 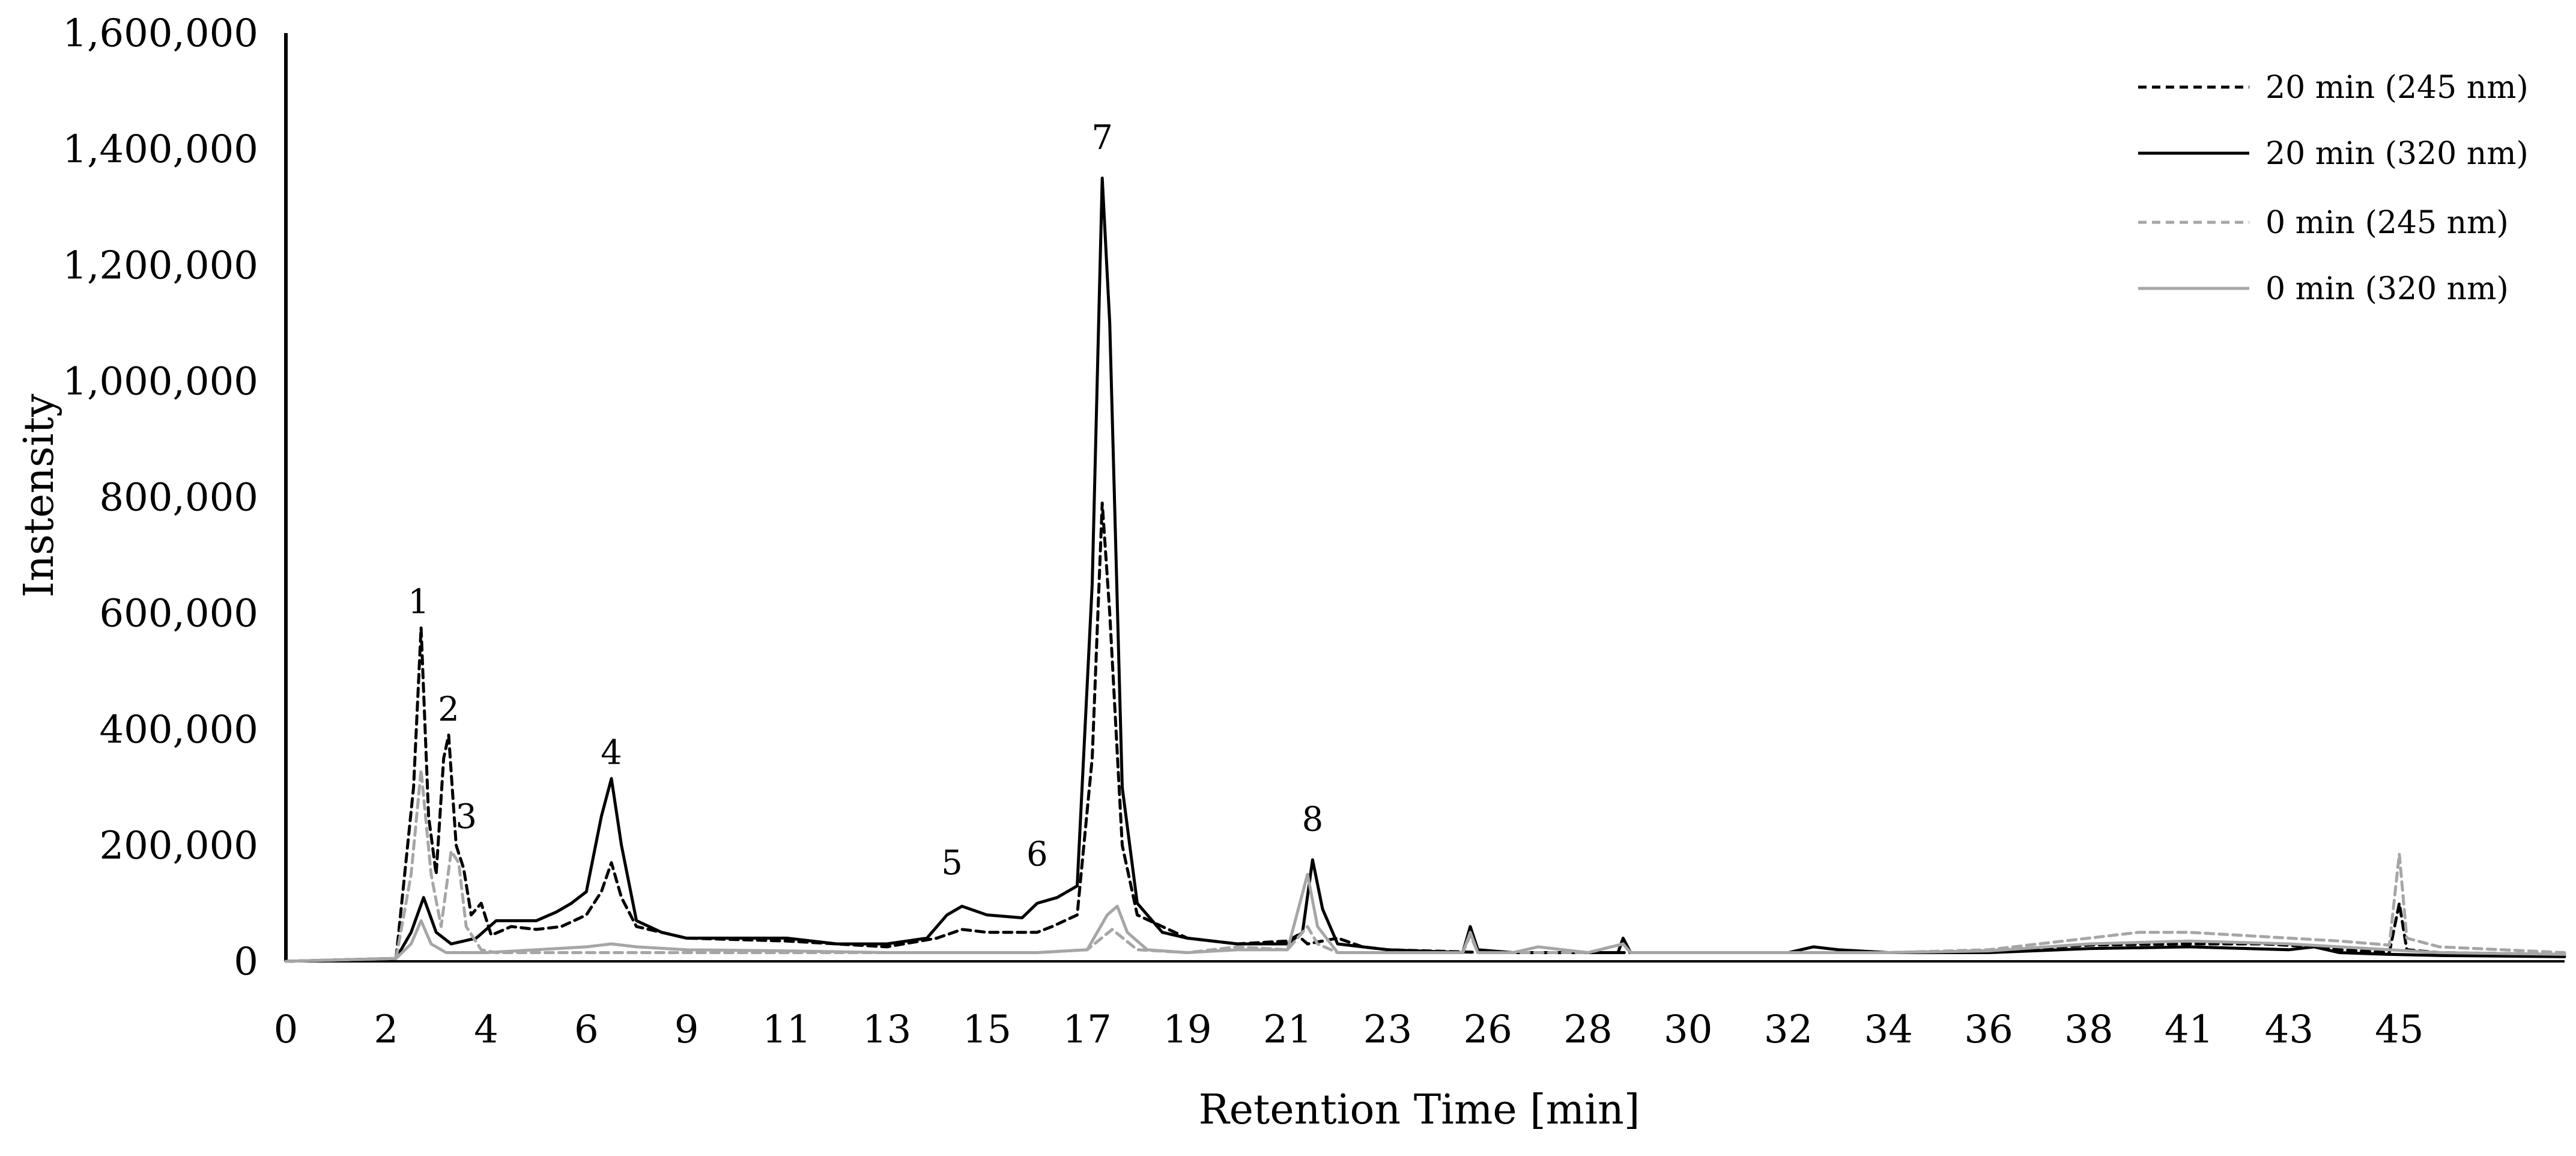 I want to click on x-tick-label: 30, so click(x=1688, y=1030).